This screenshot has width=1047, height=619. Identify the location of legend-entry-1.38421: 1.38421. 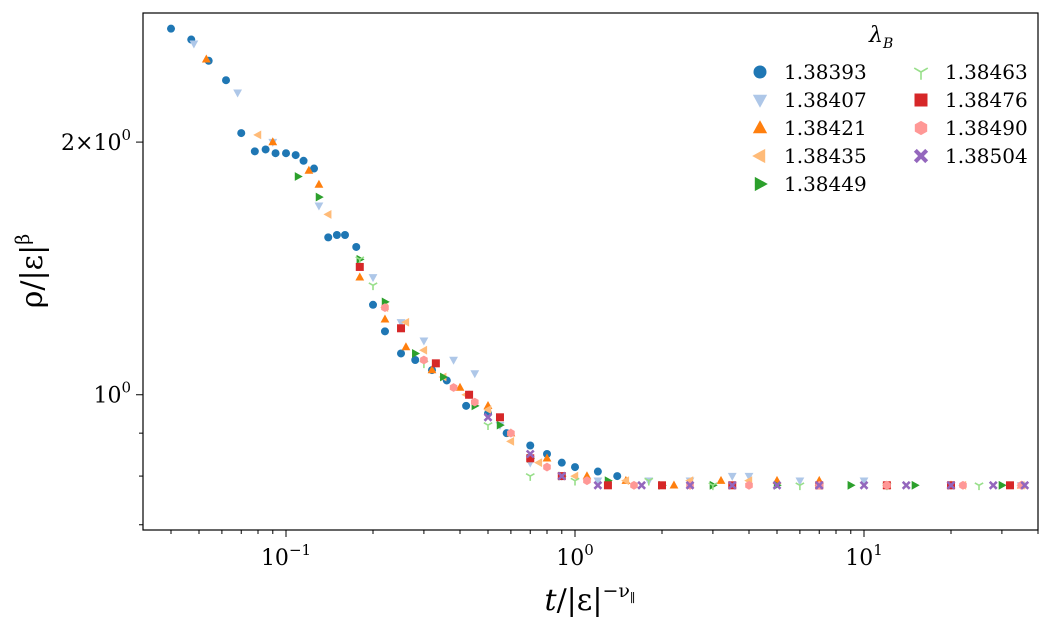
(809, 128).